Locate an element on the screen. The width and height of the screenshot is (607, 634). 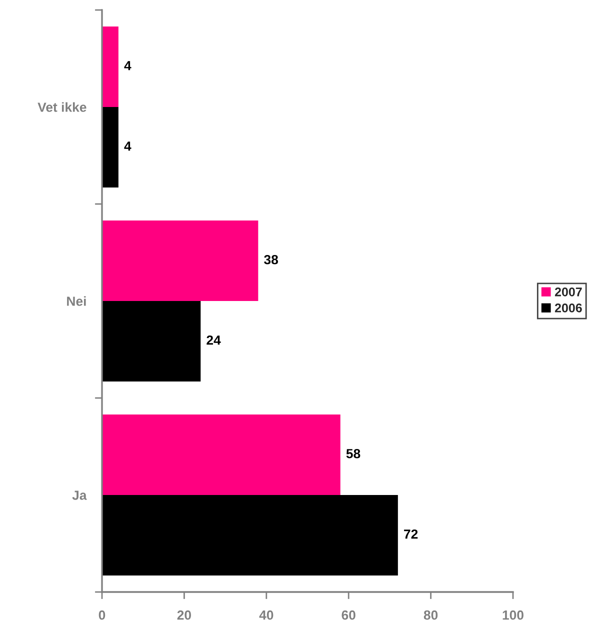
legend-label: 2007 is located at coordinates (568, 291).